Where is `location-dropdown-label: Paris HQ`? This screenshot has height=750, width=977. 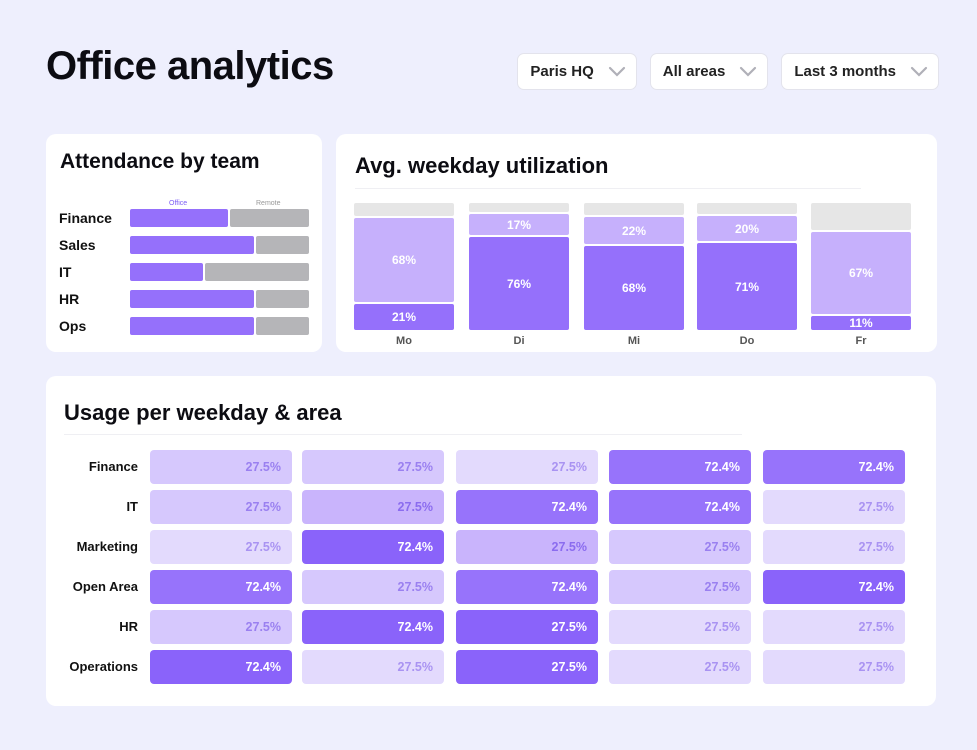
location-dropdown-label: Paris HQ is located at coordinates (562, 71).